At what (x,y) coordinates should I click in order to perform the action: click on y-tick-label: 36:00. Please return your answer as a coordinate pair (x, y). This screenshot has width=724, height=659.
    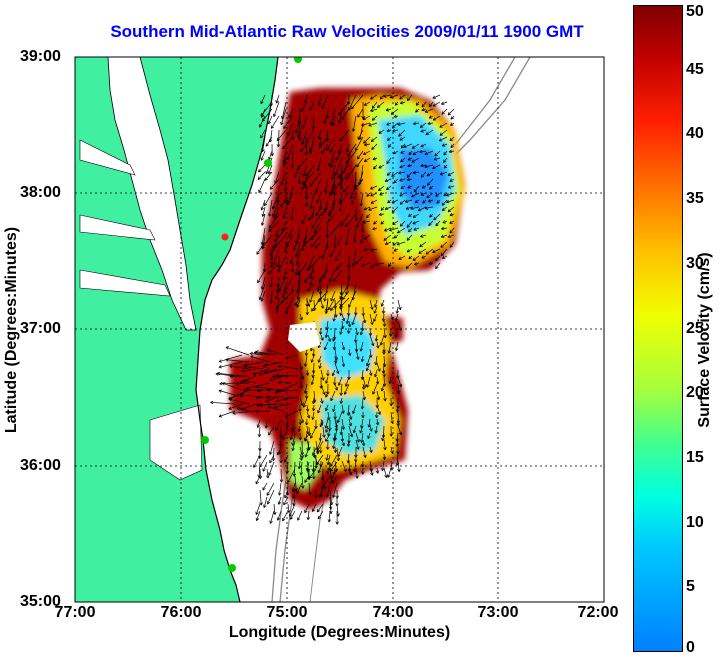
    Looking at the image, I should click on (40, 465).